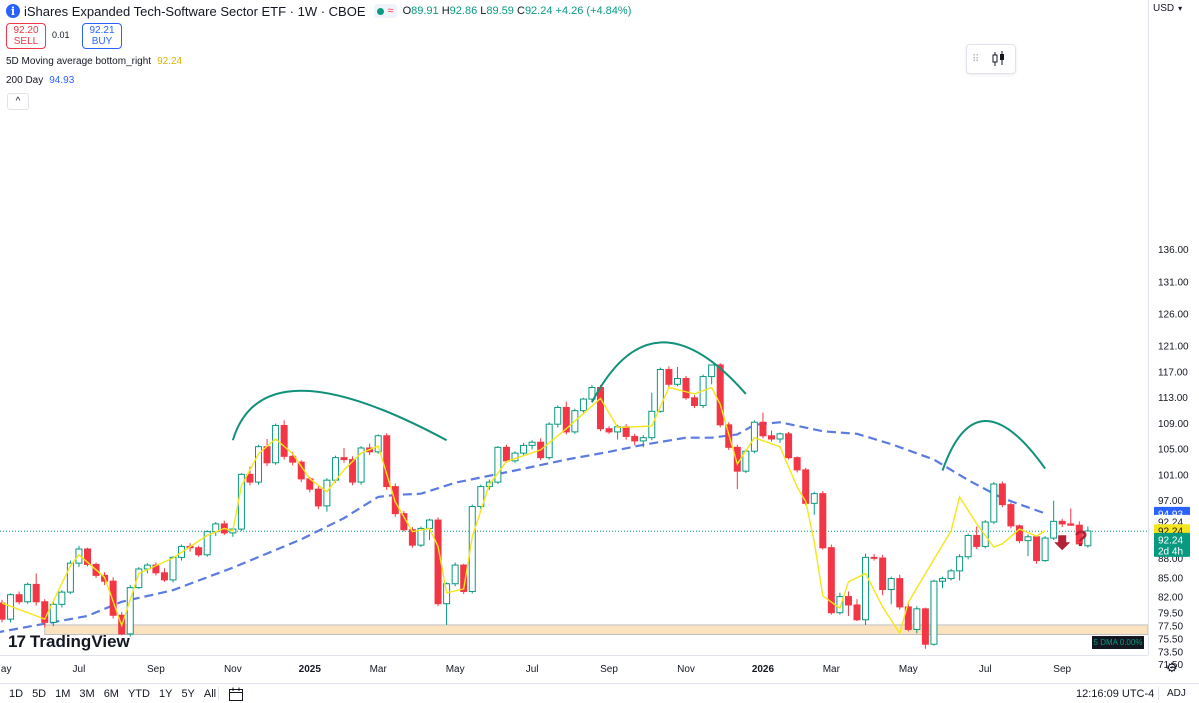 This screenshot has height=703, width=1199. I want to click on floating-toolbar: ⠿, so click(991, 59).